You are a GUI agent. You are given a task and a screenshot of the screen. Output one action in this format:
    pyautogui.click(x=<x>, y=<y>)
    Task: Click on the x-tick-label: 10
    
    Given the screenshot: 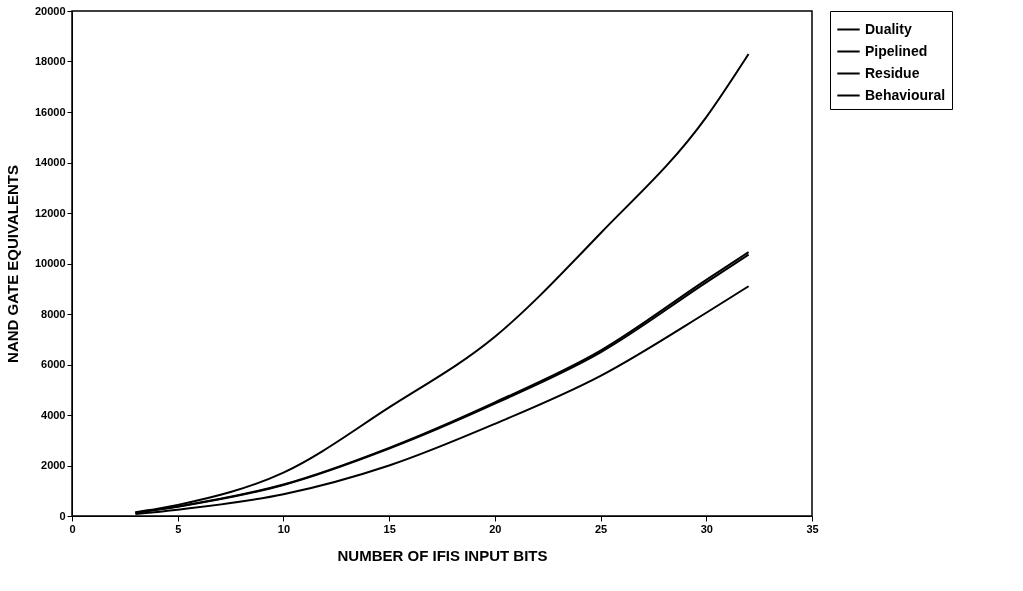 What is the action you would take?
    pyautogui.click(x=284, y=528)
    